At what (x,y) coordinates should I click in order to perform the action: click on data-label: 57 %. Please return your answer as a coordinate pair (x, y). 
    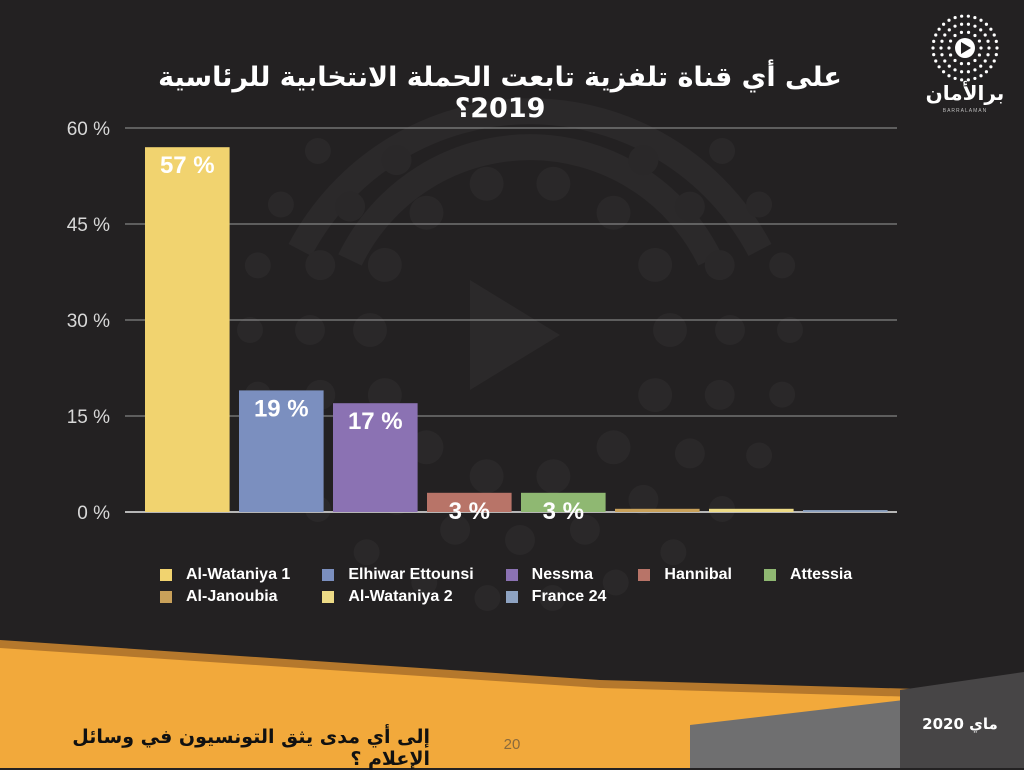
    Looking at the image, I should click on (187, 165).